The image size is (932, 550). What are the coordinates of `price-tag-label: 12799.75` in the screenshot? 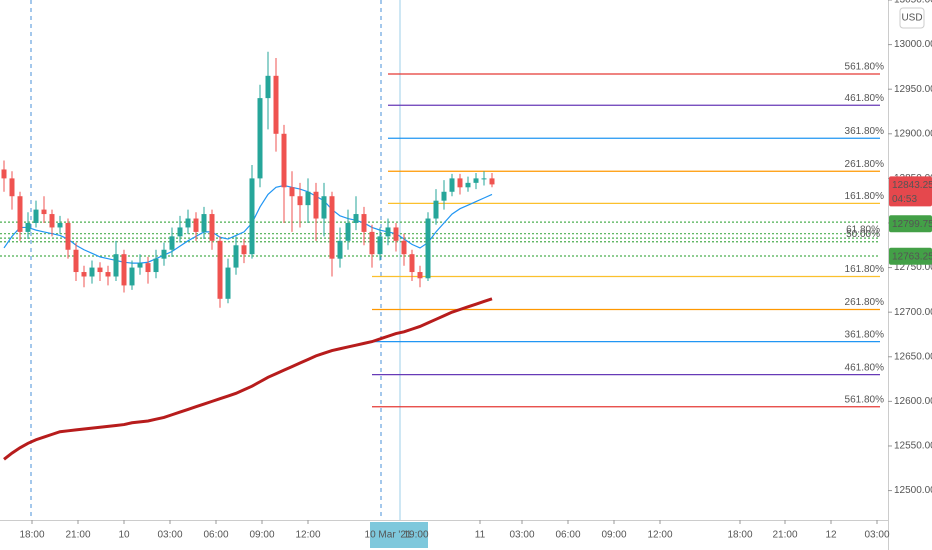 It's located at (912, 224).